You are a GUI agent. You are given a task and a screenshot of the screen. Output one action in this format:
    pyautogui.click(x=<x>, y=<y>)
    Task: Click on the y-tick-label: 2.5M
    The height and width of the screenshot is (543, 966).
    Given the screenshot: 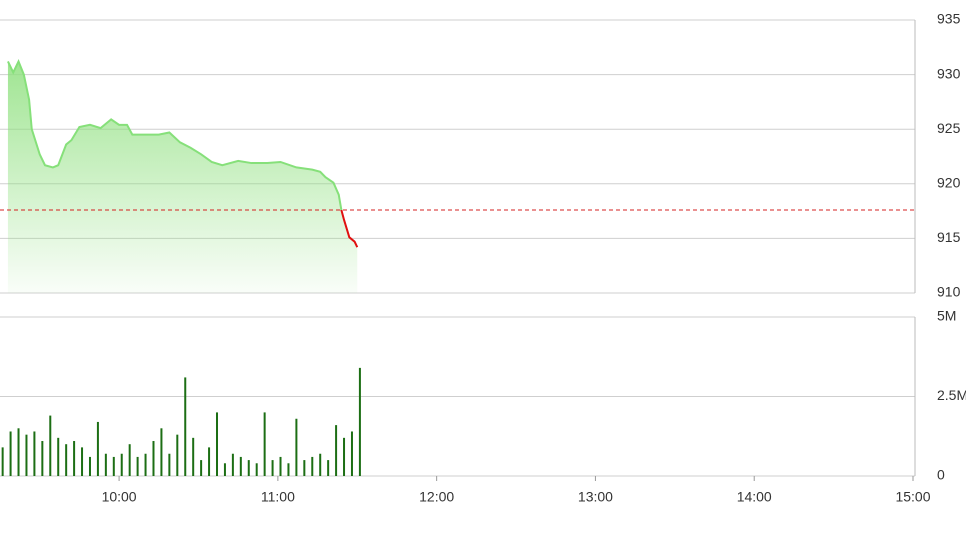 What is the action you would take?
    pyautogui.click(x=951, y=395)
    